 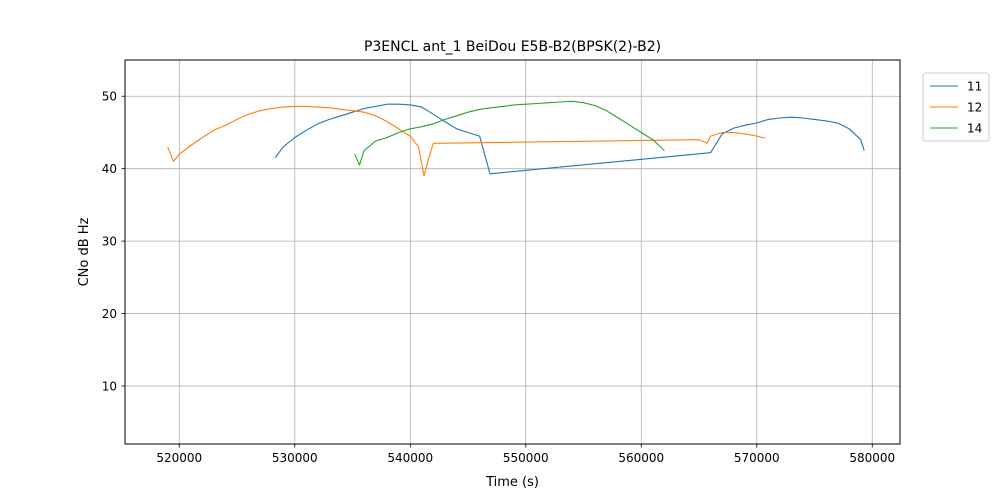 What do you see at coordinates (757, 458) in the screenshot?
I see `x-tick-label: 570000` at bounding box center [757, 458].